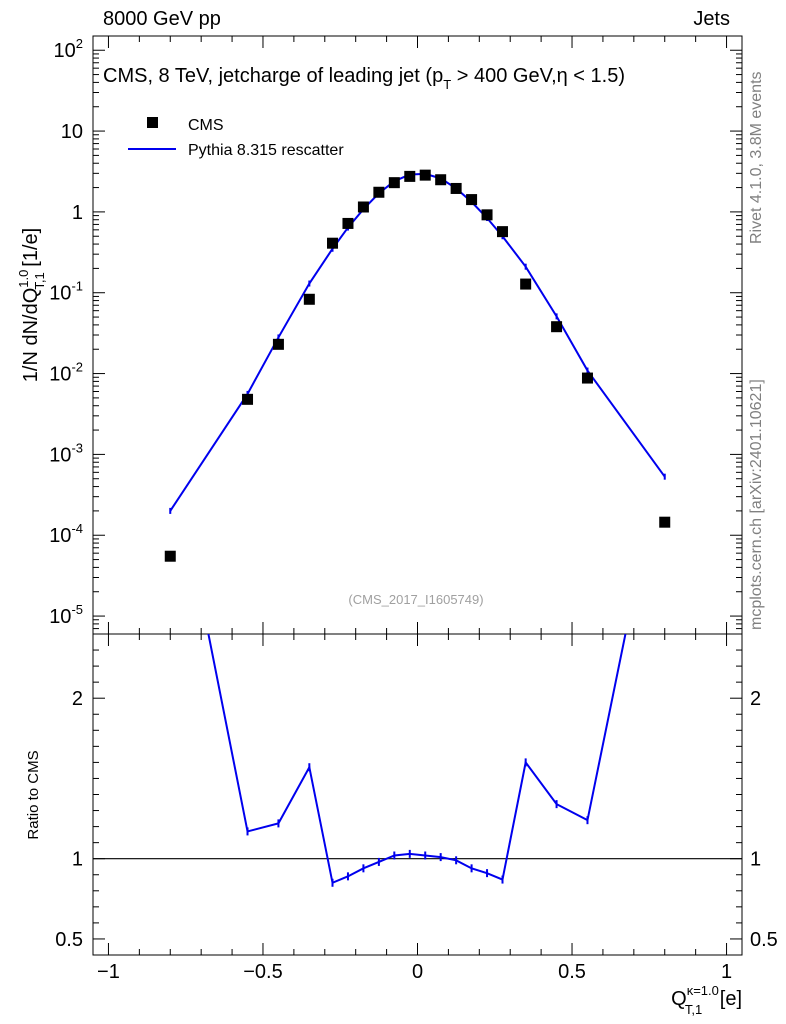 Image resolution: width=786 pixels, height=1024 pixels. What do you see at coordinates (262, 972) in the screenshot?
I see `x-tick-label: −0.5` at bounding box center [262, 972].